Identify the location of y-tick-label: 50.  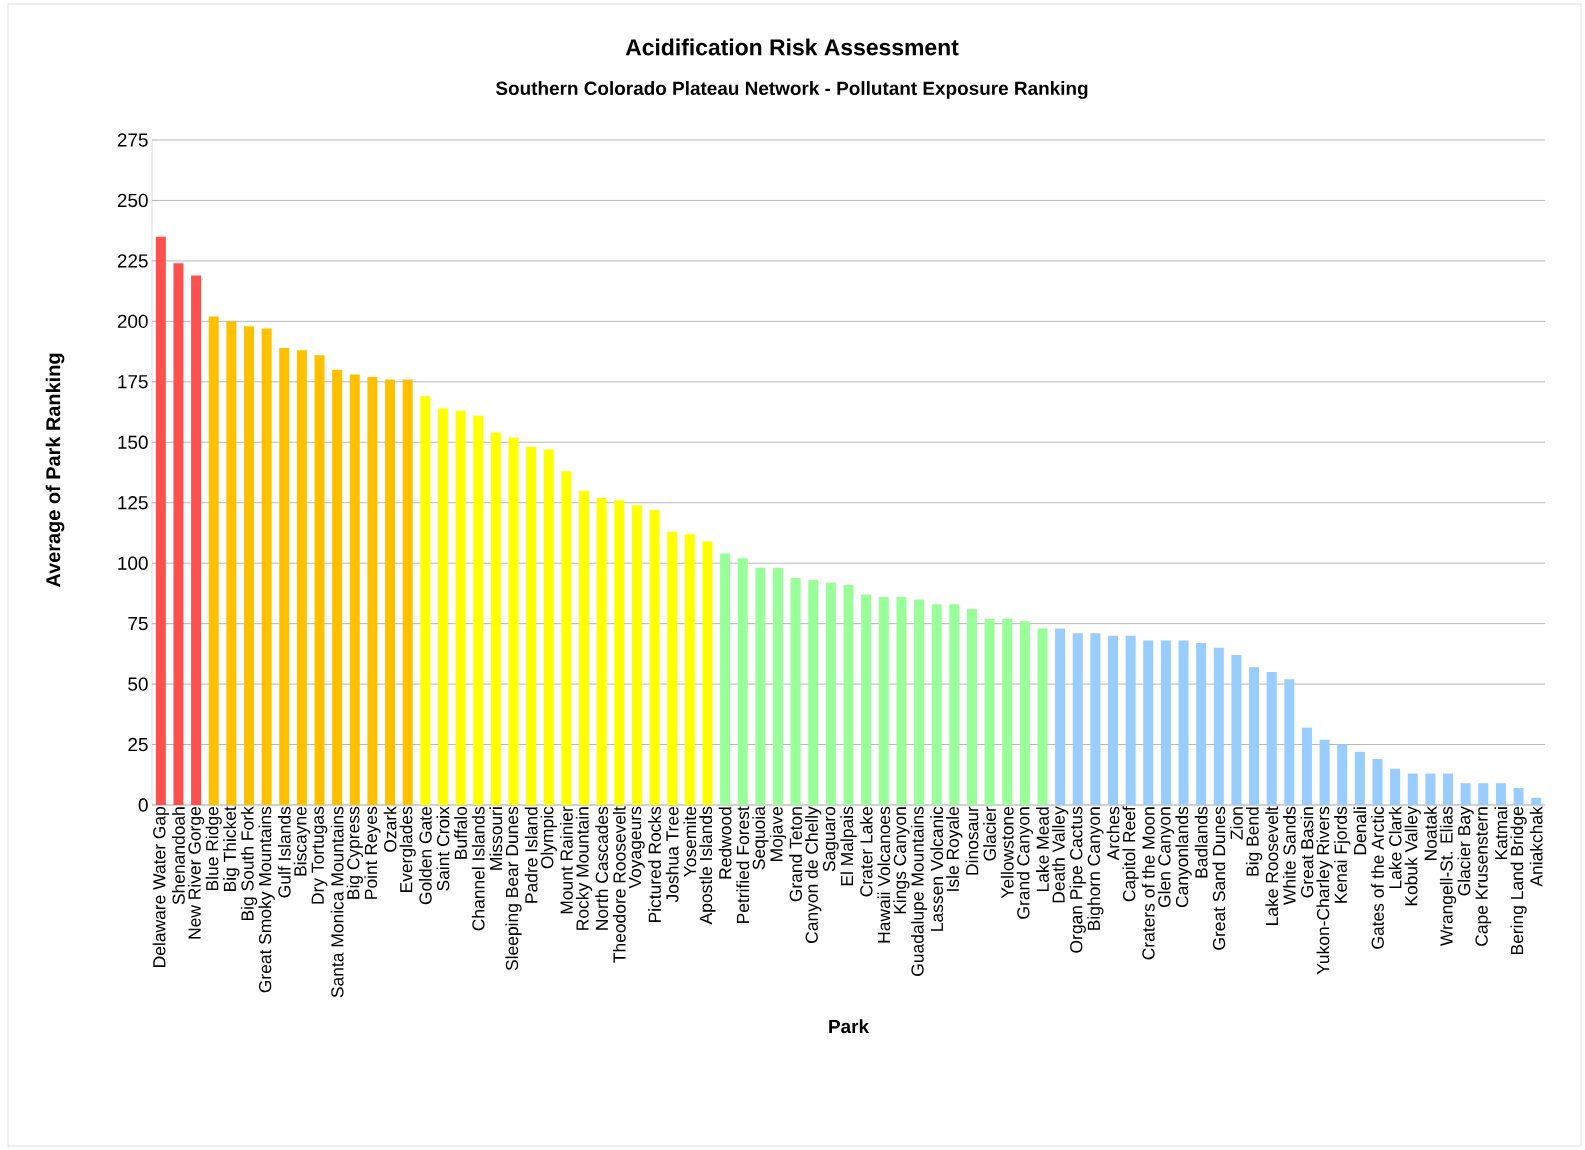
(138, 684).